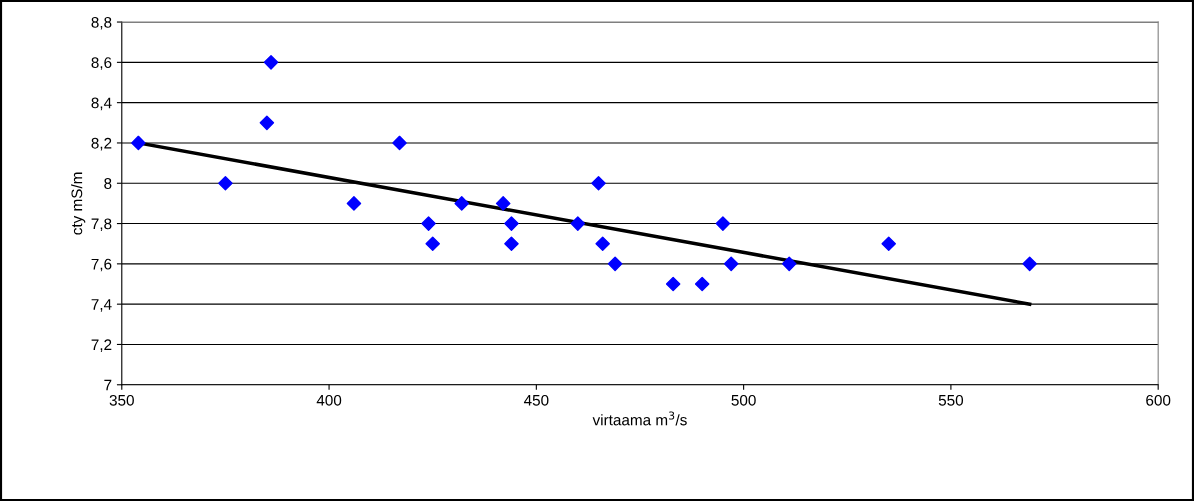  I want to click on y-tick-label: 8,8, so click(101, 23).